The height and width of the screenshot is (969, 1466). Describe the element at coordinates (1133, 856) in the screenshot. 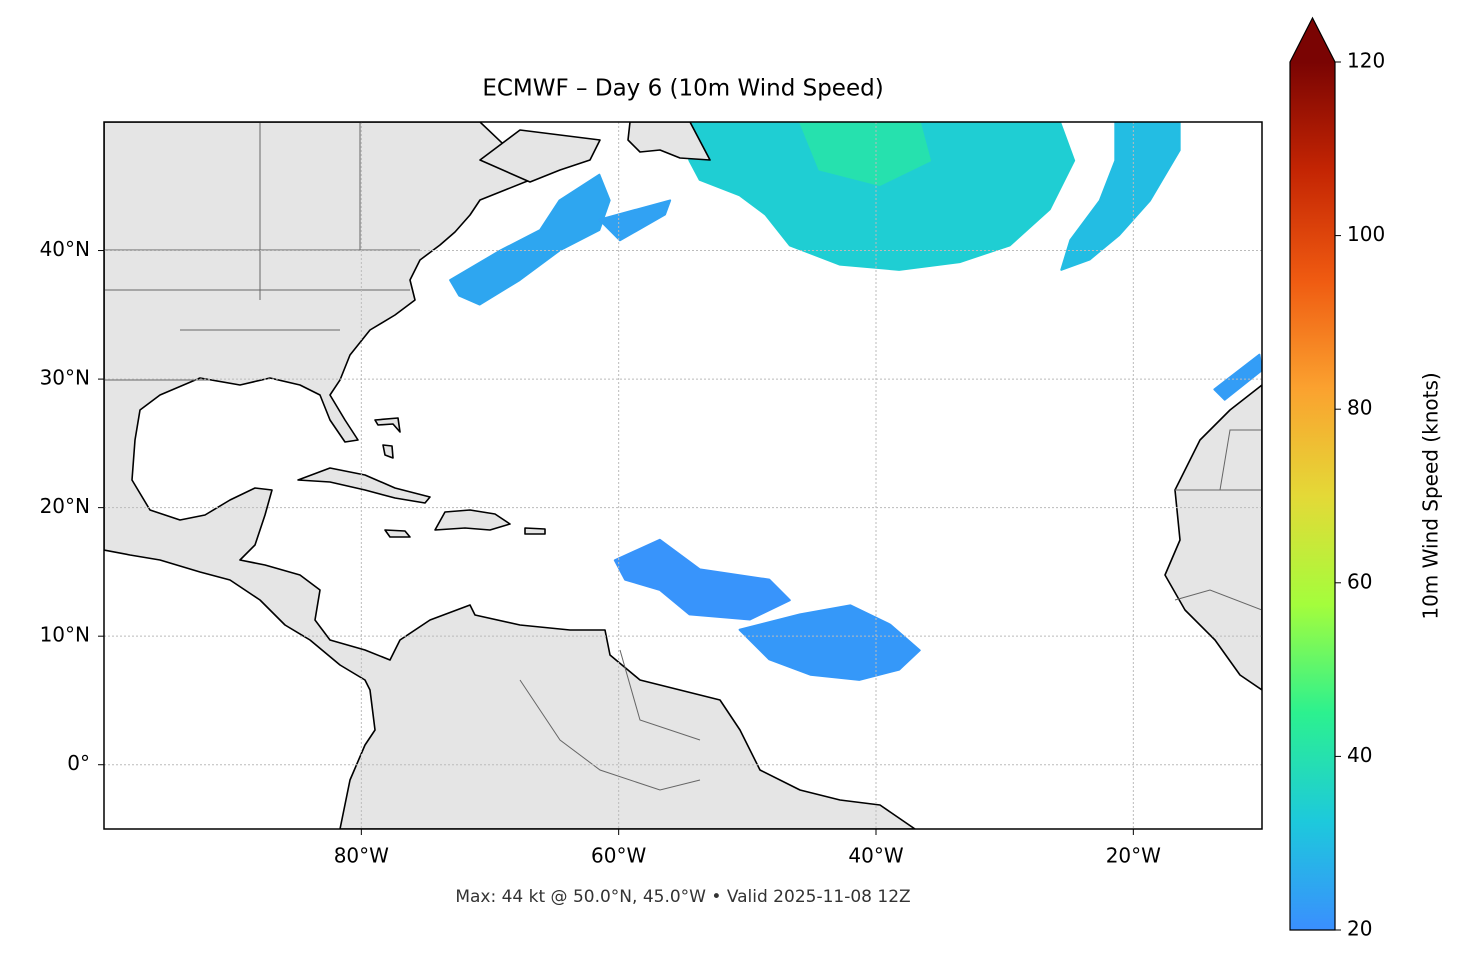

I see `x-tick-label: 20°W` at that location.